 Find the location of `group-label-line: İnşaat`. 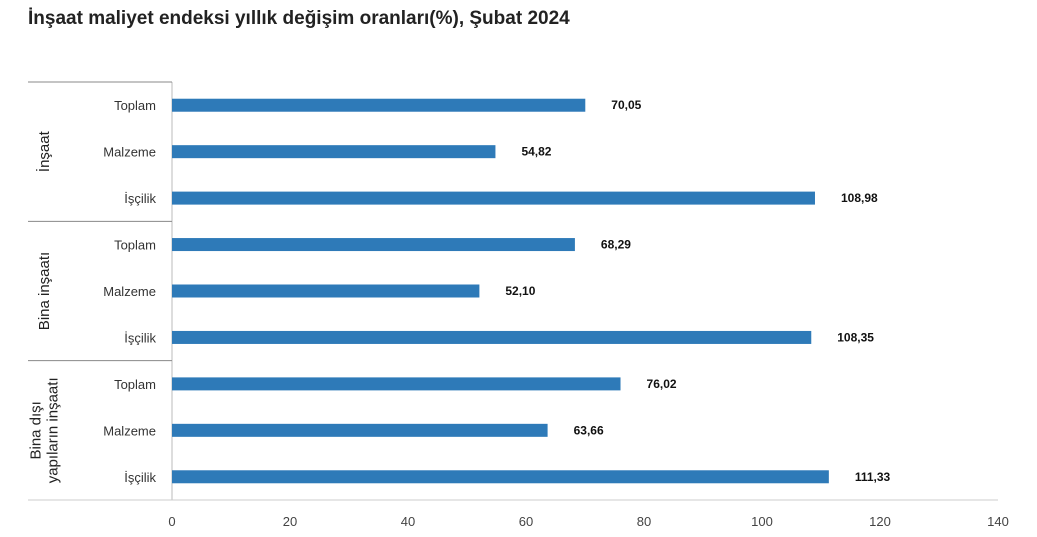

group-label-line: İnşaat is located at coordinates (44, 151).